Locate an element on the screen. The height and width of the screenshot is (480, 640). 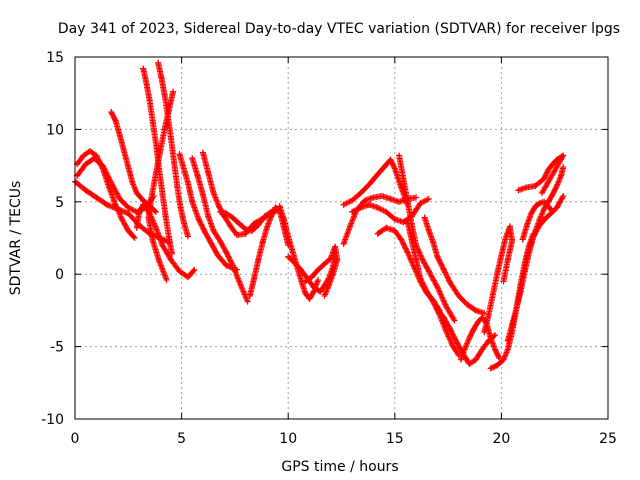
x-tick-label: 25 is located at coordinates (608, 439).